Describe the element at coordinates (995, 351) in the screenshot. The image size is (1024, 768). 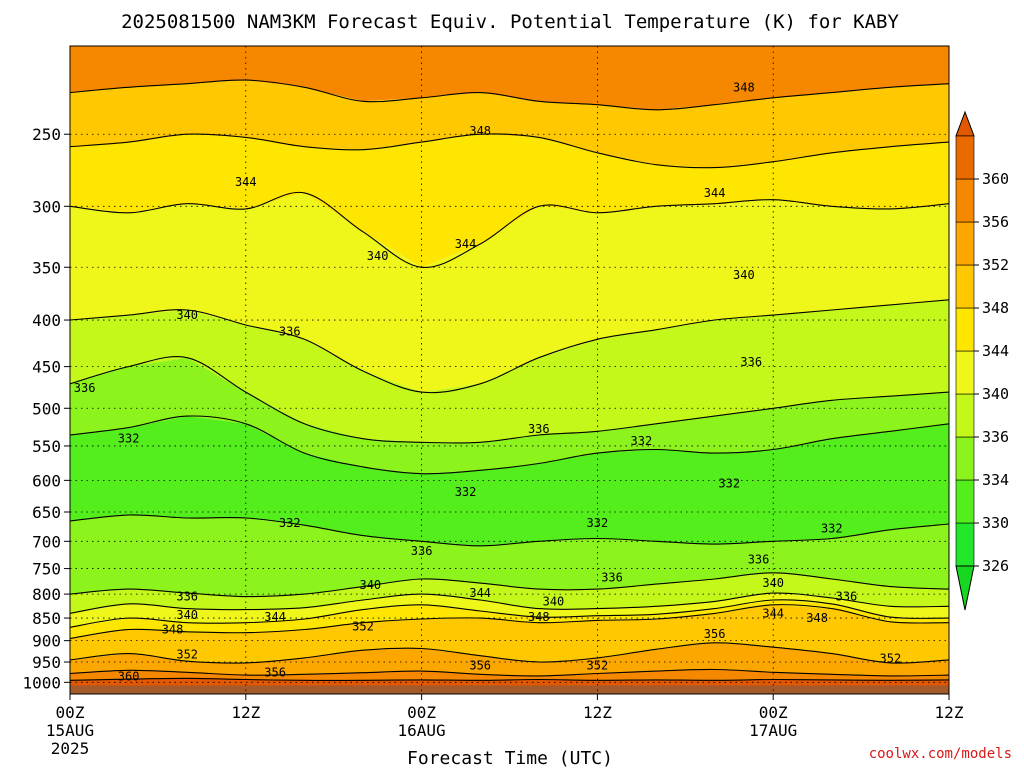
I see `colorbar-label: 344` at that location.